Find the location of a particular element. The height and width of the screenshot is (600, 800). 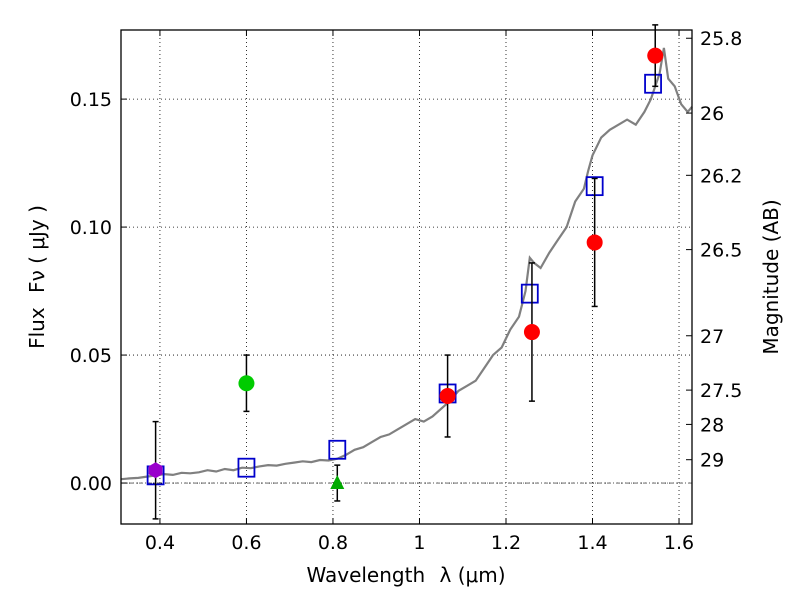

x-tick-label: 1.2 is located at coordinates (506, 543).